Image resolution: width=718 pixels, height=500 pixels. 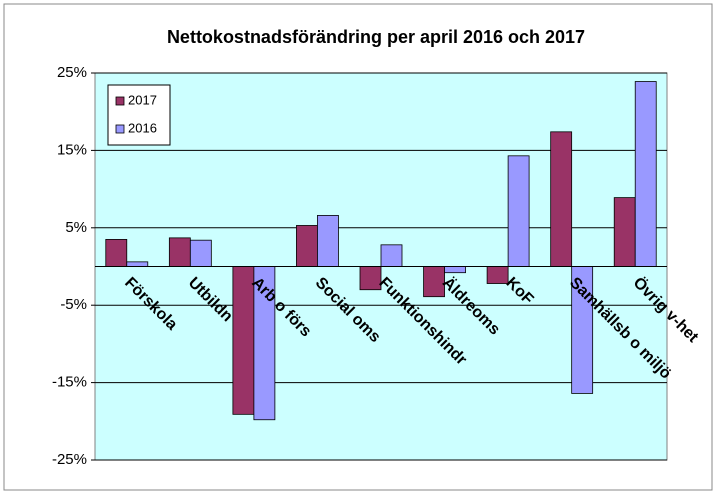 I want to click on y-tick-label: 5%, so click(x=76, y=227).